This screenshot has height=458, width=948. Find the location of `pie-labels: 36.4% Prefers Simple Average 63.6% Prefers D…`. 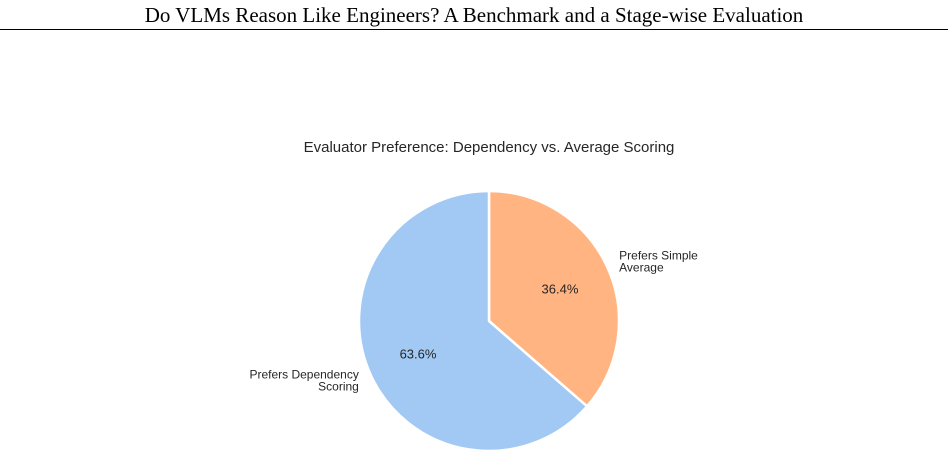

pie-labels: 36.4% Prefers Simple Average 63.6% Prefers D… is located at coordinates (473, 321).